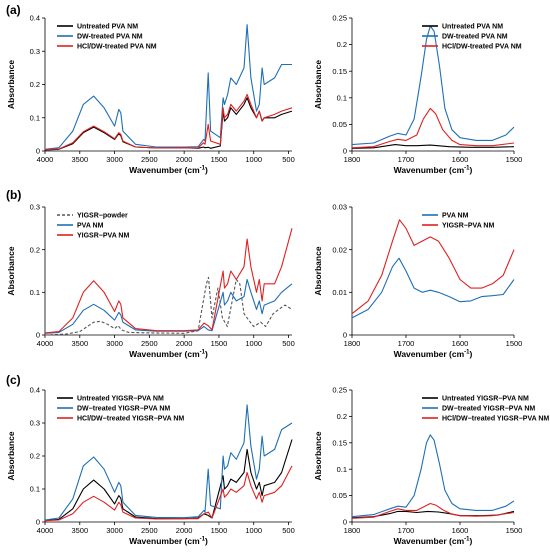  Describe the element at coordinates (117, 47) in the screenshot. I see `legend-label: HCl/DW-treated PVA NM` at that location.